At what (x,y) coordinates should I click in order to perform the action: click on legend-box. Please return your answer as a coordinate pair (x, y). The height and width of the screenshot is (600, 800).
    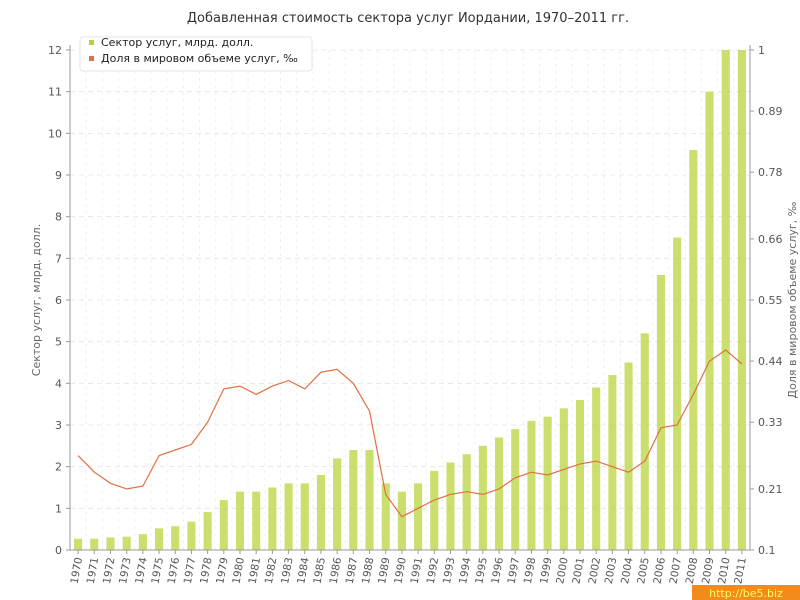
    Looking at the image, I should click on (196, 54).